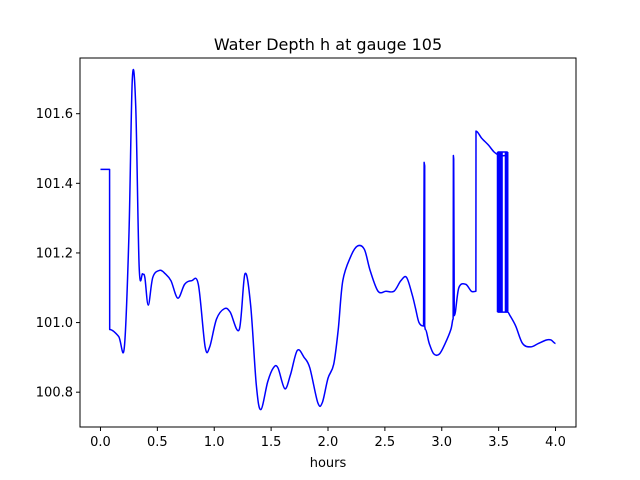 The image size is (640, 480). I want to click on x-tick-label: 0.5, so click(157, 442).